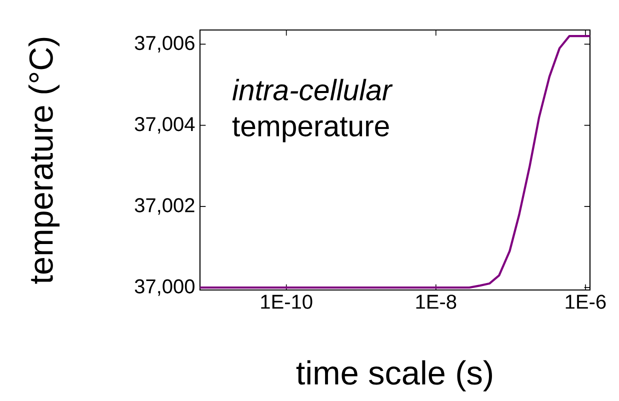  What do you see at coordinates (164, 125) in the screenshot?
I see `y-tick-label: 37,004` at bounding box center [164, 125].